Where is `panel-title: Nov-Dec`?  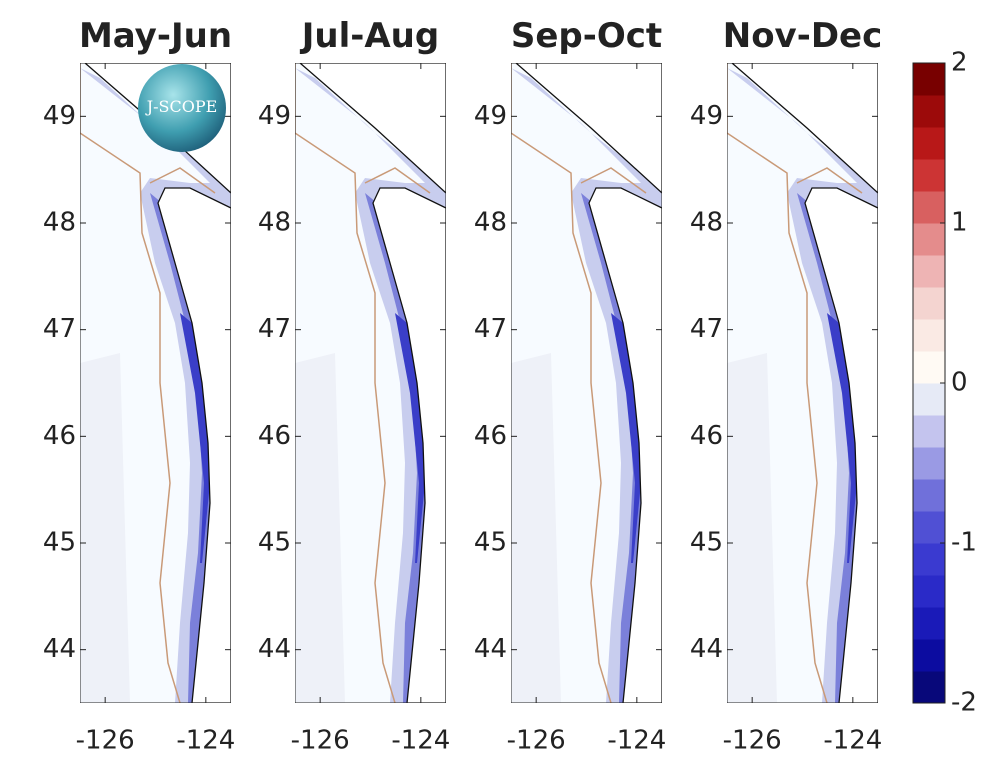
panel-title: Nov-Dec is located at coordinates (803, 36).